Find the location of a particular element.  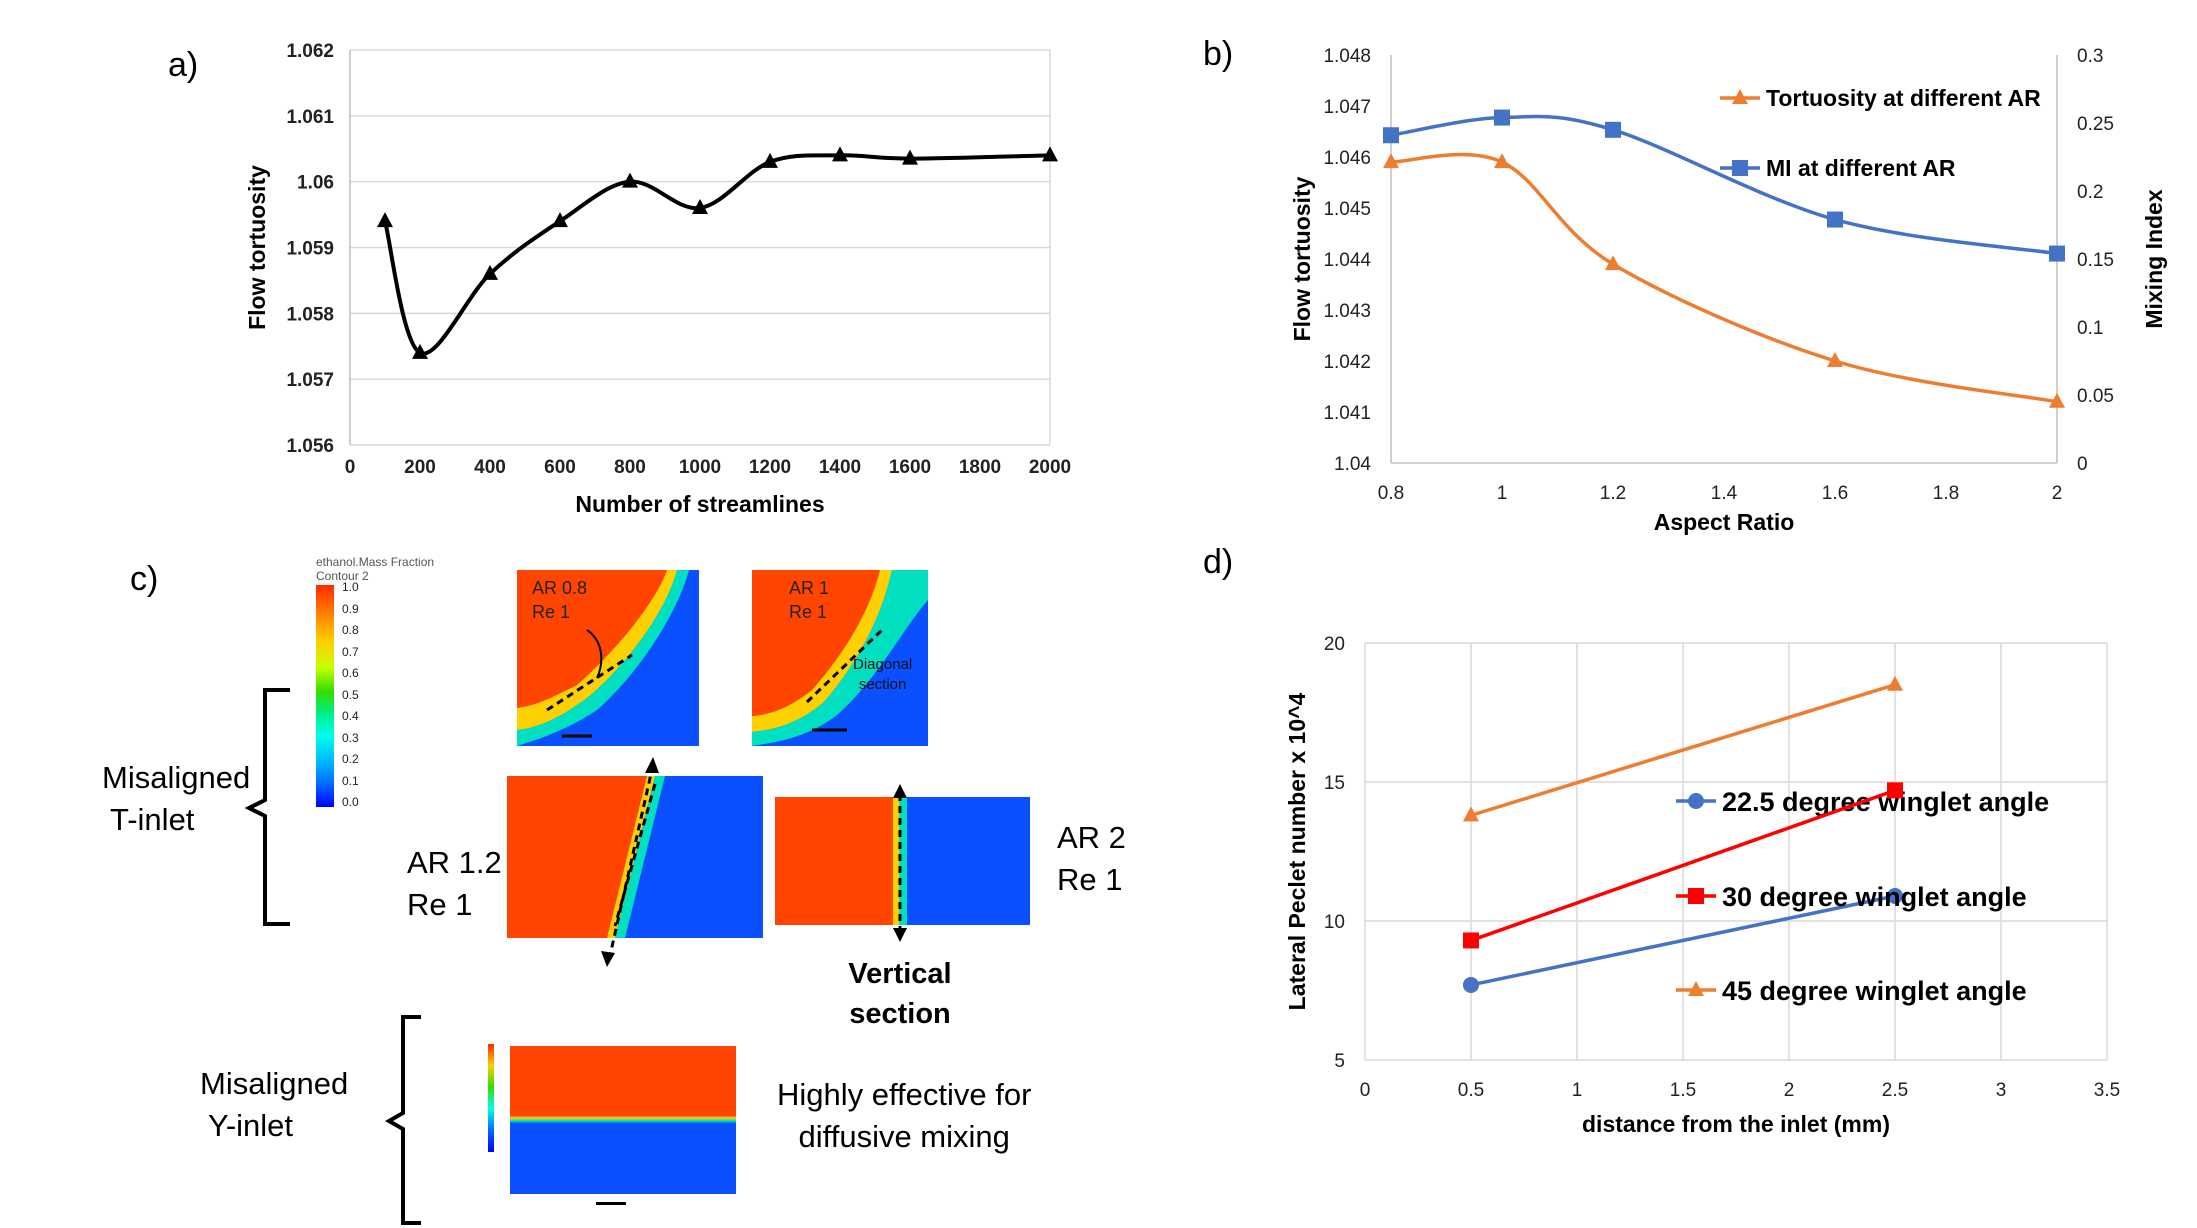

x-tick-b-2: 1.2 is located at coordinates (1613, 493).